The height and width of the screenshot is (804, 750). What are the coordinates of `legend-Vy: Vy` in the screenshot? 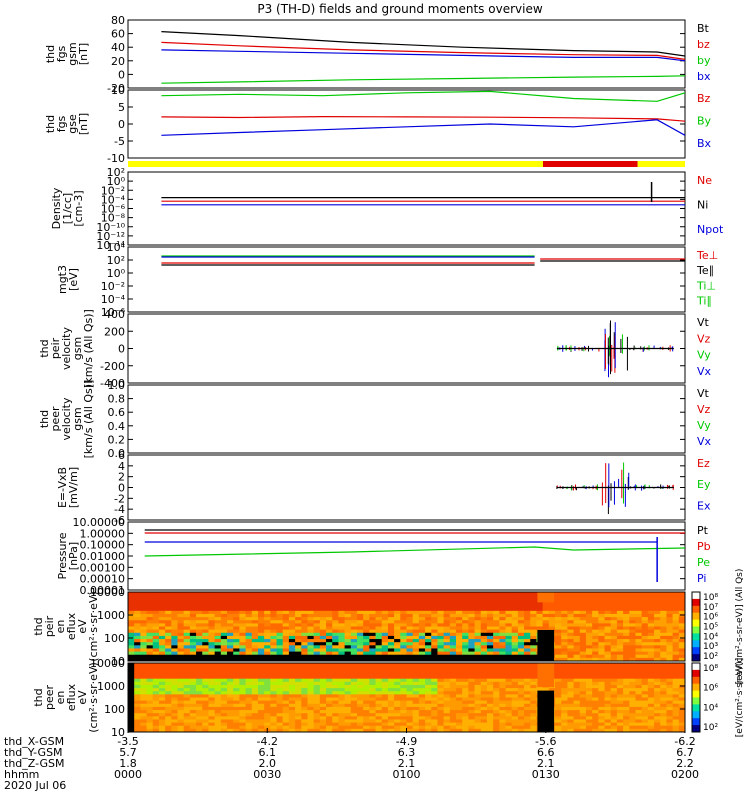 It's located at (704, 425).